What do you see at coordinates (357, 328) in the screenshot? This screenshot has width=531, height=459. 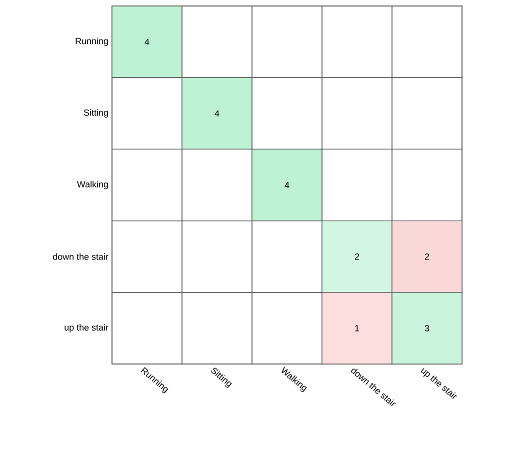 I see `data-label: 1` at bounding box center [357, 328].